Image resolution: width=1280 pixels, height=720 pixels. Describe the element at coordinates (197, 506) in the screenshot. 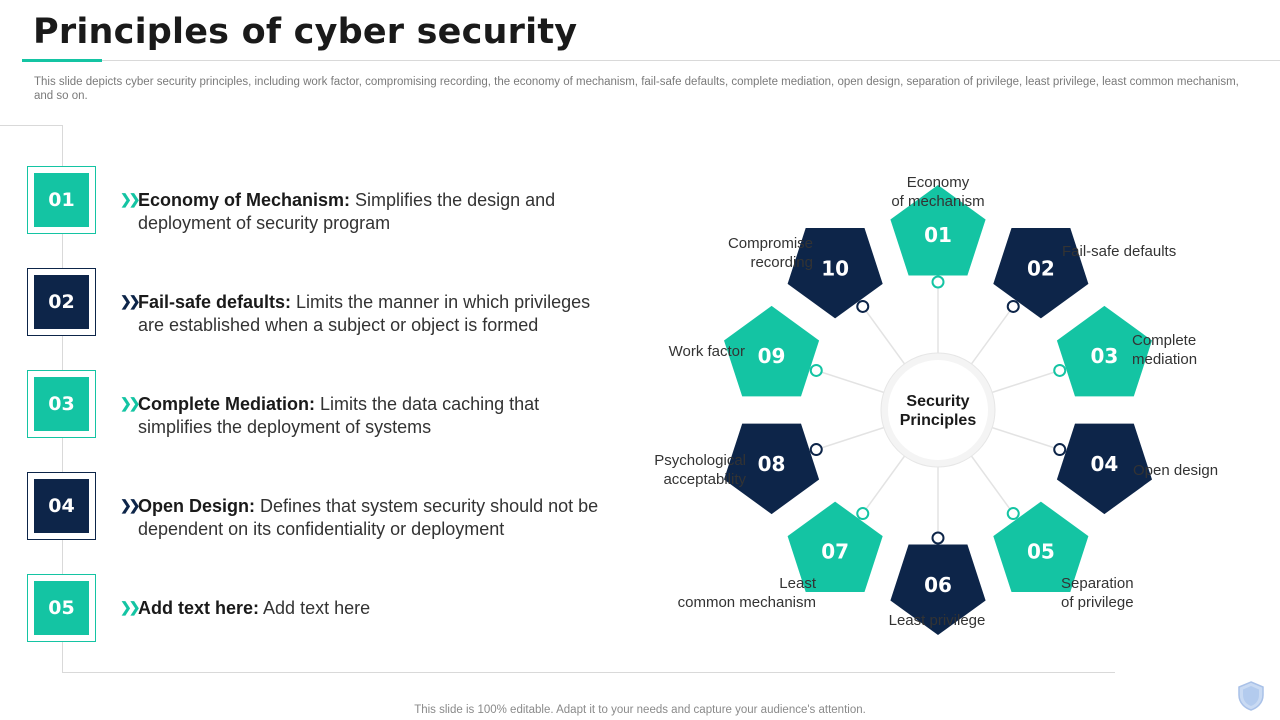

I see `principle-heading: Open Design:` at that location.